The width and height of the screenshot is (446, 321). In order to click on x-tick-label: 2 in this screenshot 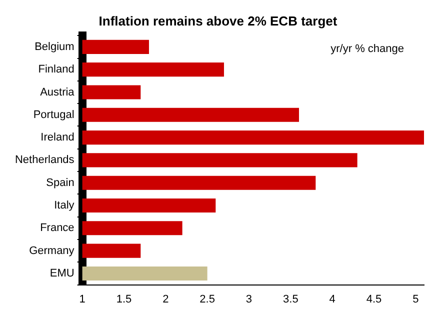, I will do `click(165, 299)`.